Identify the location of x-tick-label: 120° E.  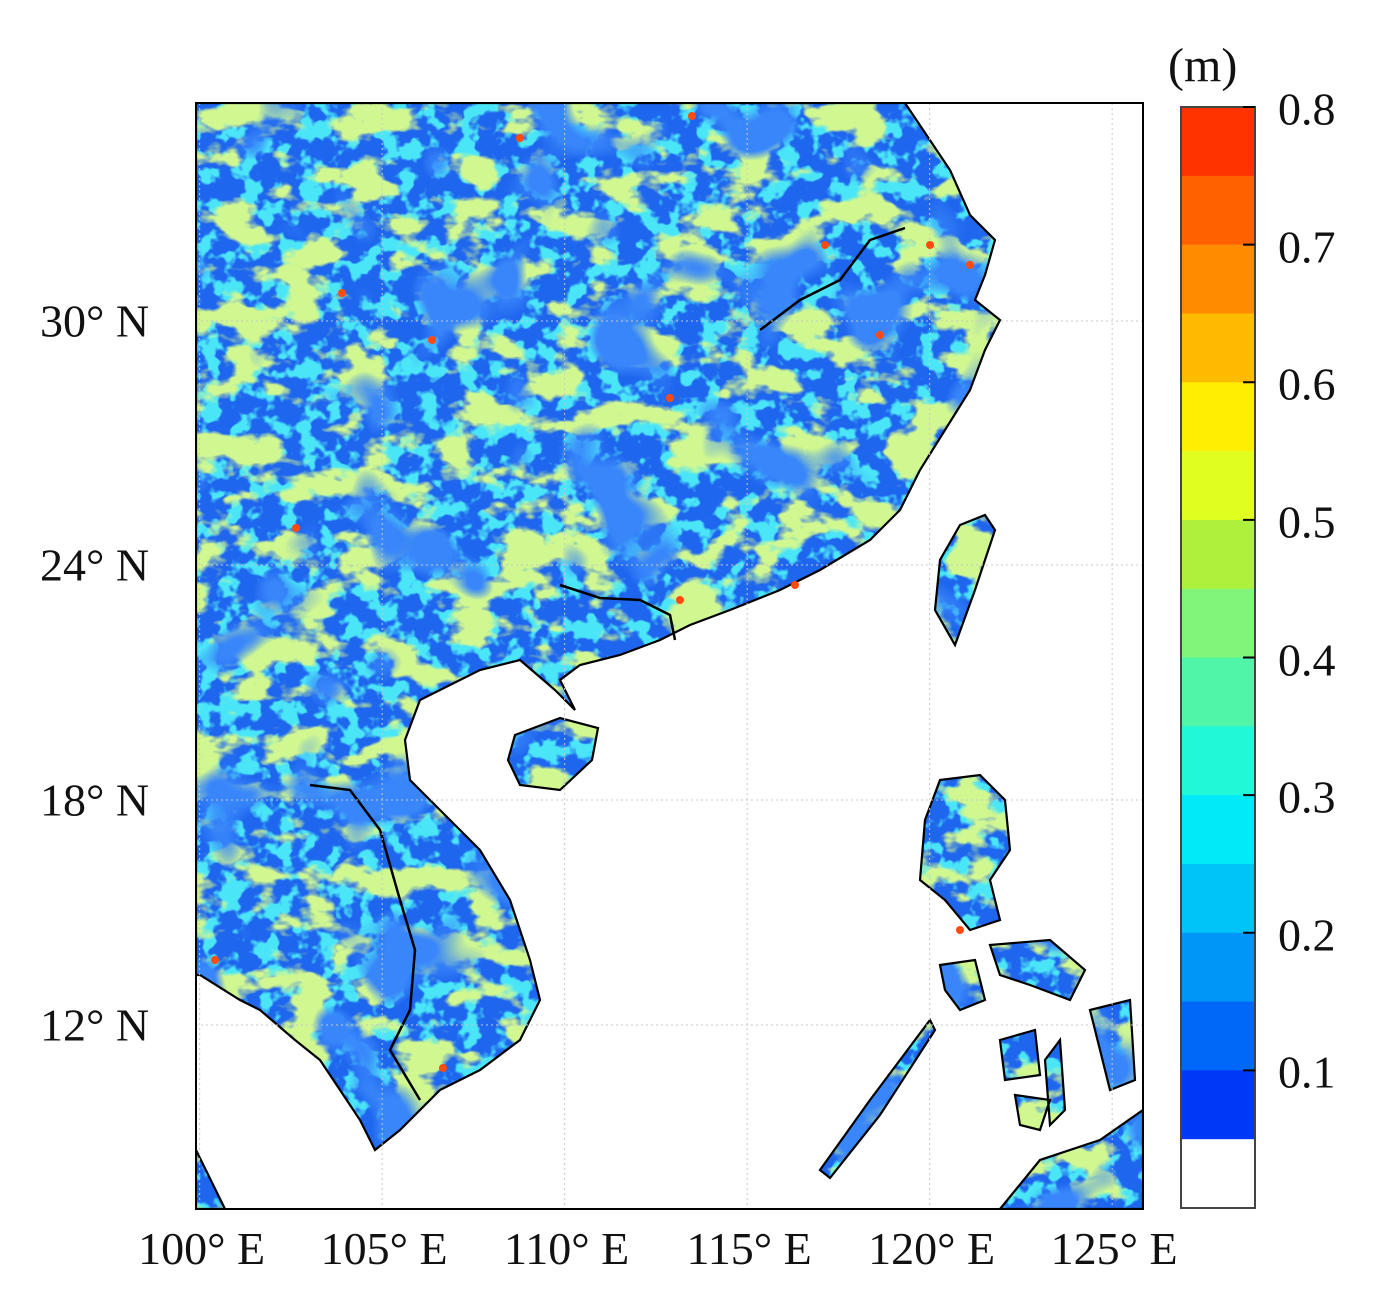
(932, 1248).